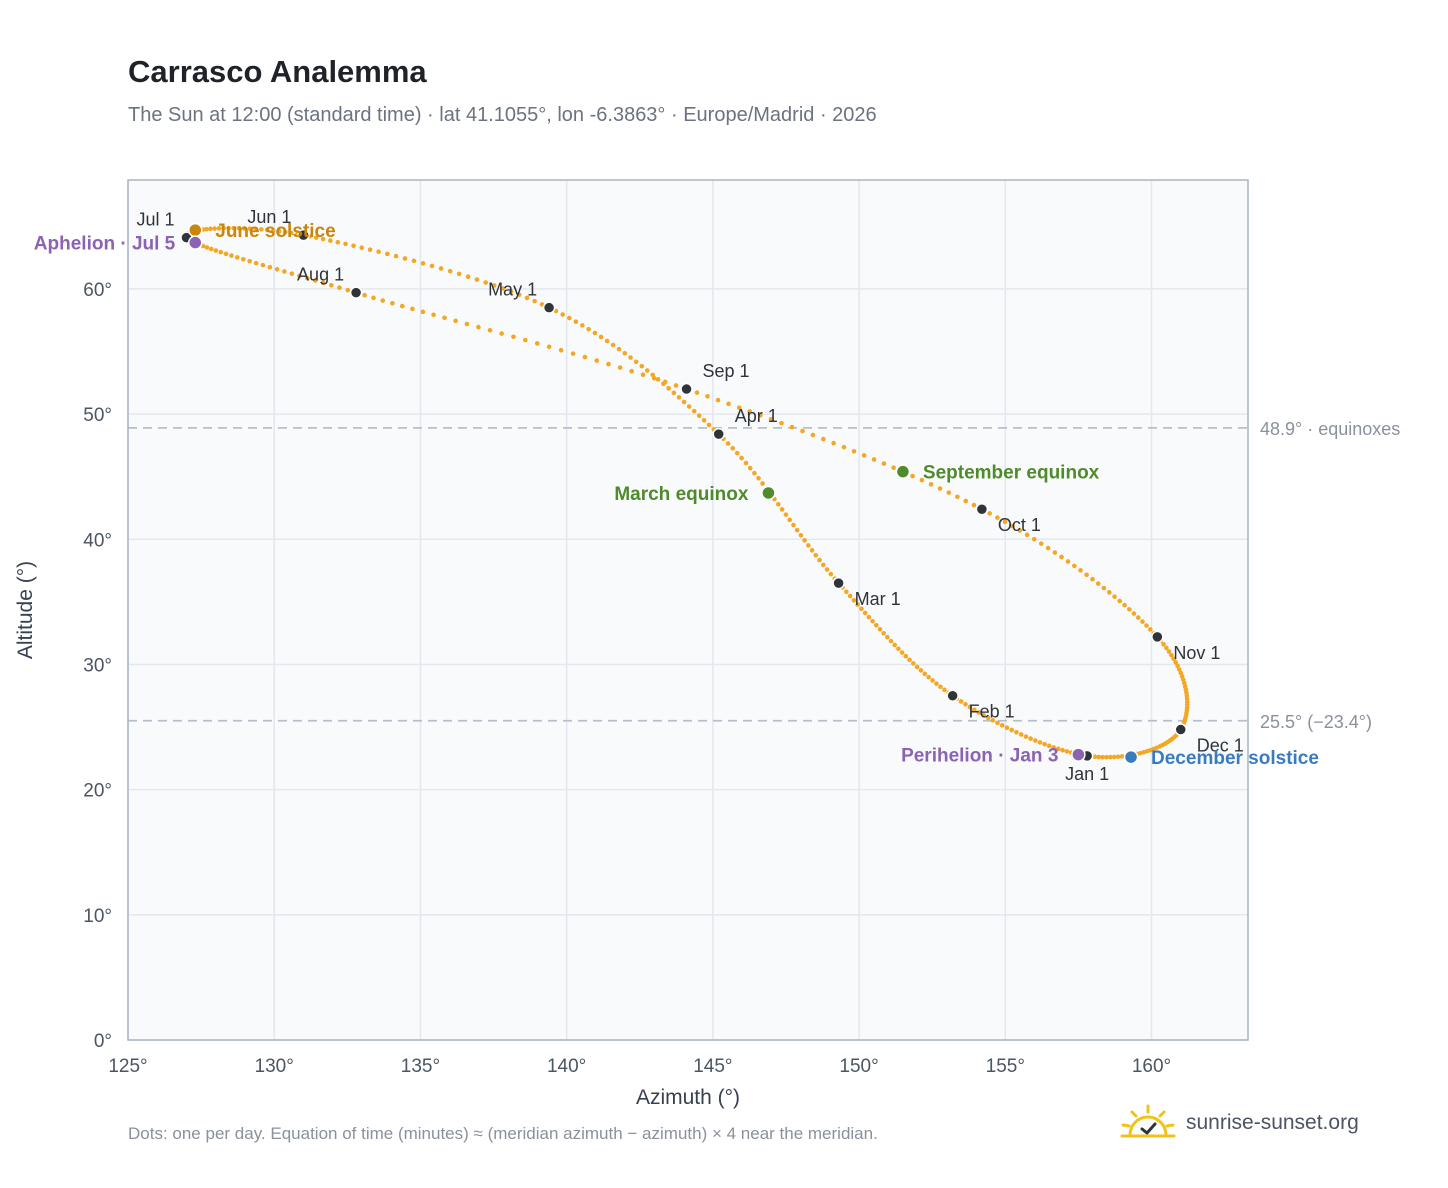 The height and width of the screenshot is (1188, 1448). What do you see at coordinates (566, 1066) in the screenshot?
I see `x-tick-label: 140°` at bounding box center [566, 1066].